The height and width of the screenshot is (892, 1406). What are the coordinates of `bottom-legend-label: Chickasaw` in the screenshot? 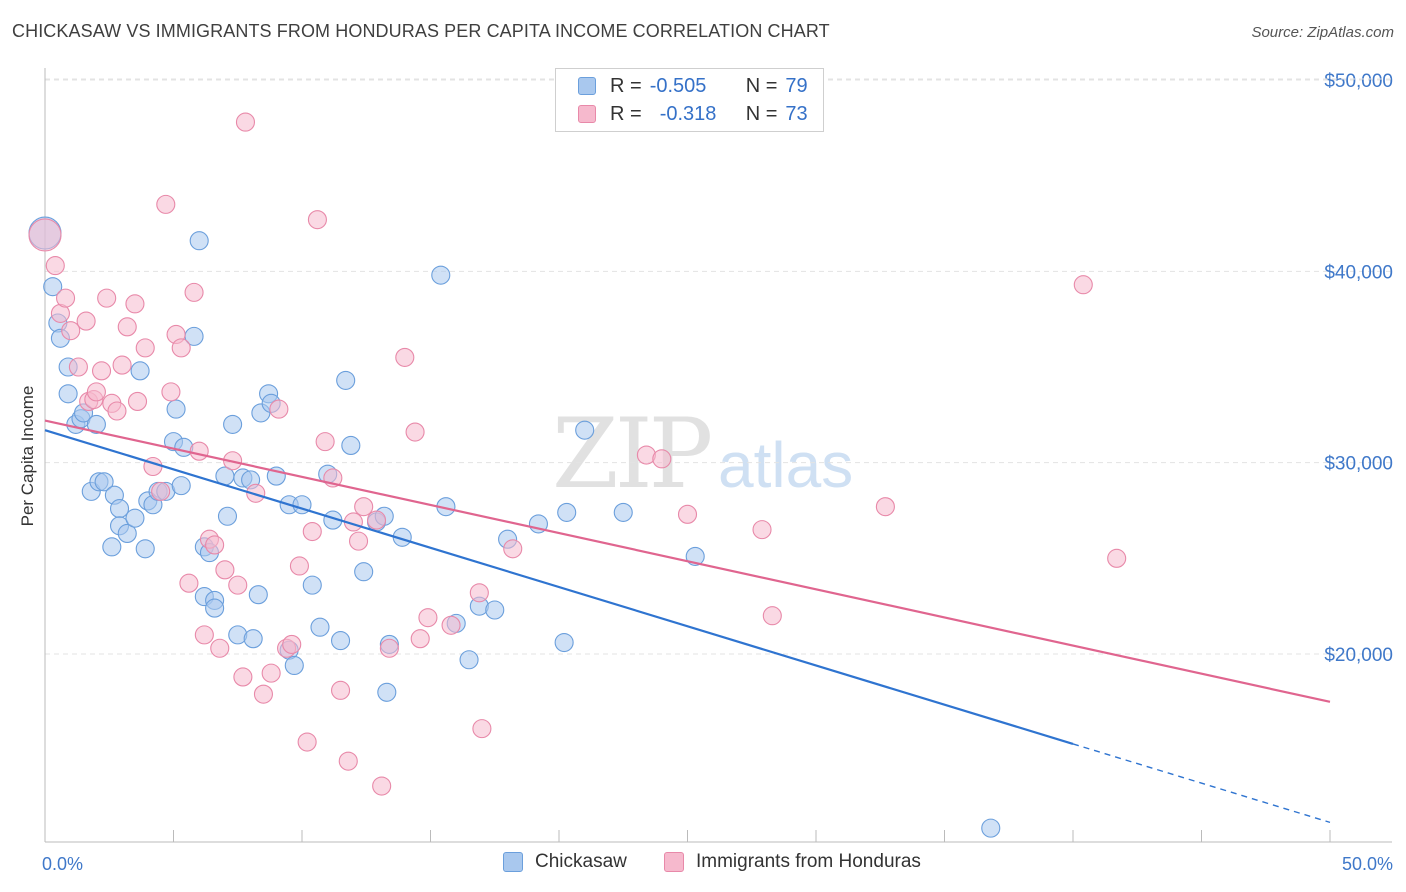 It's located at (581, 861).